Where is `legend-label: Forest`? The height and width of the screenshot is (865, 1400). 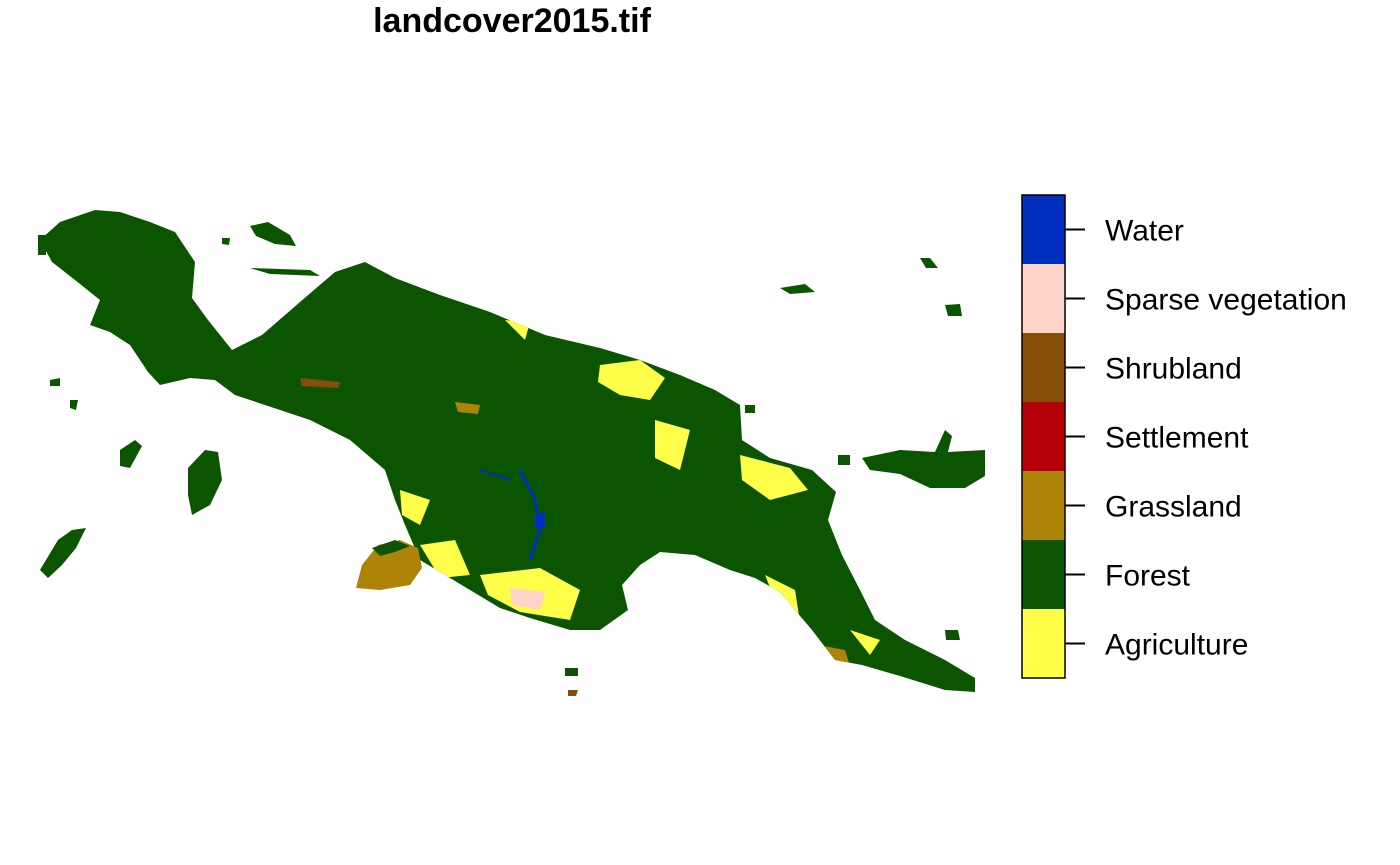
legend-label: Forest is located at coordinates (1148, 576).